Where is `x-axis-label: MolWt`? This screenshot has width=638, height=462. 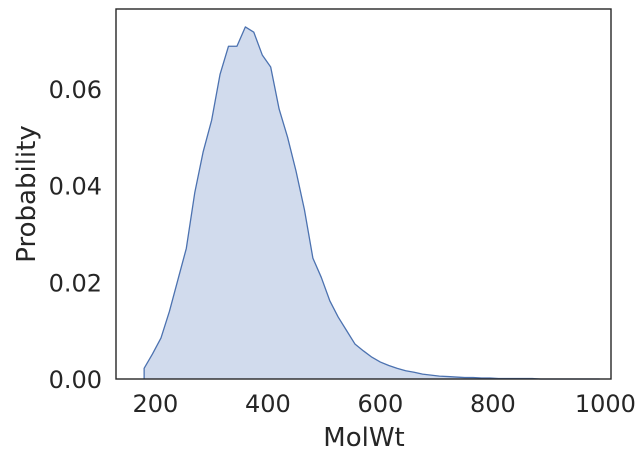 x-axis-label: MolWt is located at coordinates (363, 438).